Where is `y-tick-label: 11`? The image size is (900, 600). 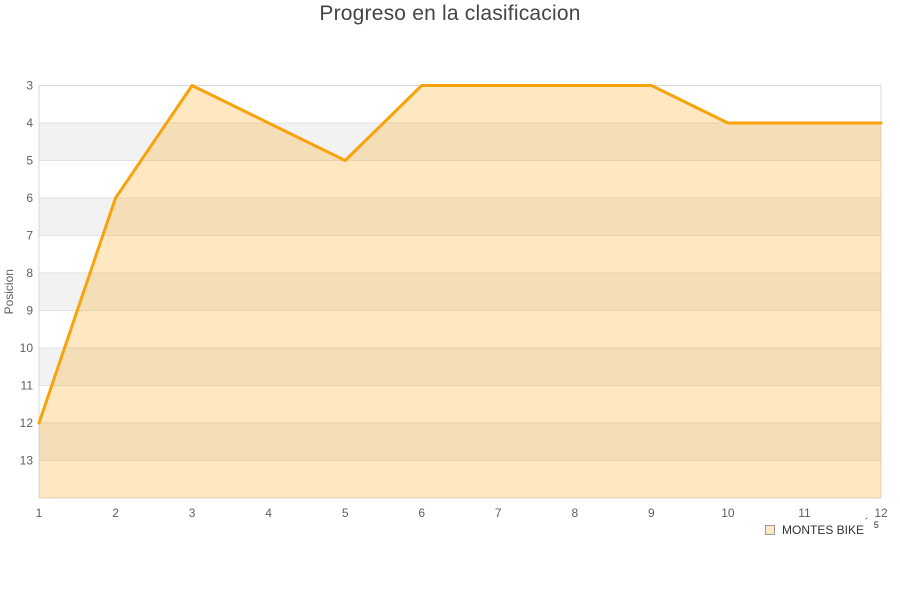 y-tick-label: 11 is located at coordinates (27, 386).